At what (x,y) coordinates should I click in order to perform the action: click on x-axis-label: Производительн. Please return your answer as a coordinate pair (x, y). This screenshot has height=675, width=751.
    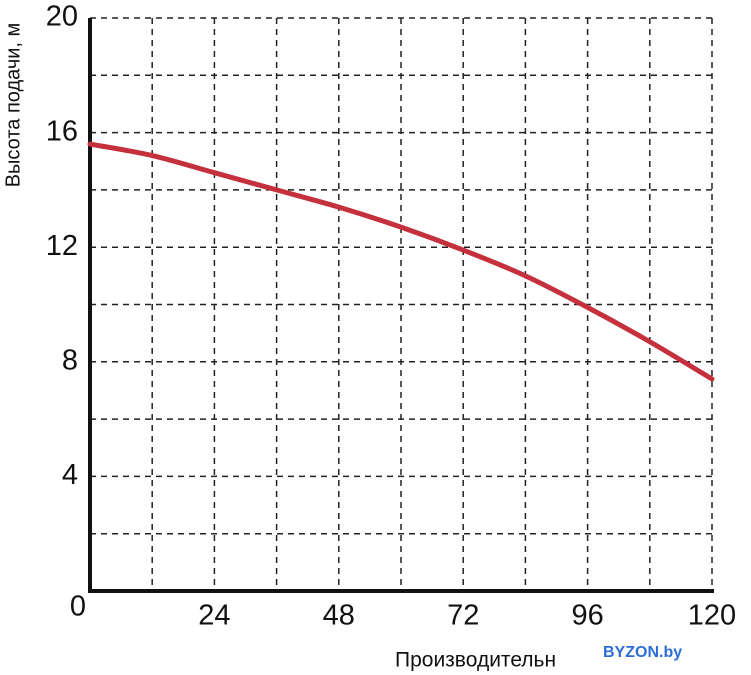
    Looking at the image, I should click on (475, 660).